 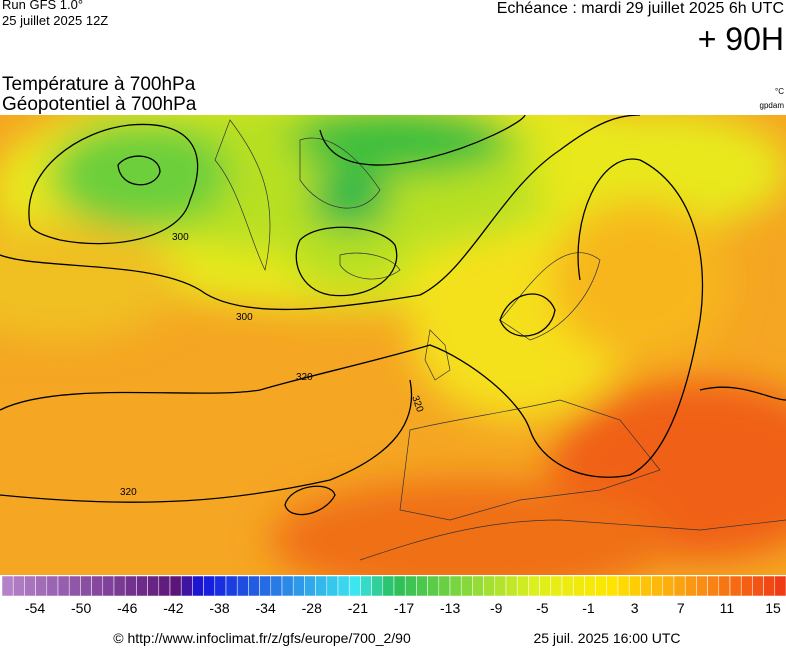 What do you see at coordinates (99, 104) in the screenshot?
I see `title-geopotential: Géopotentiel à 700hPa` at bounding box center [99, 104].